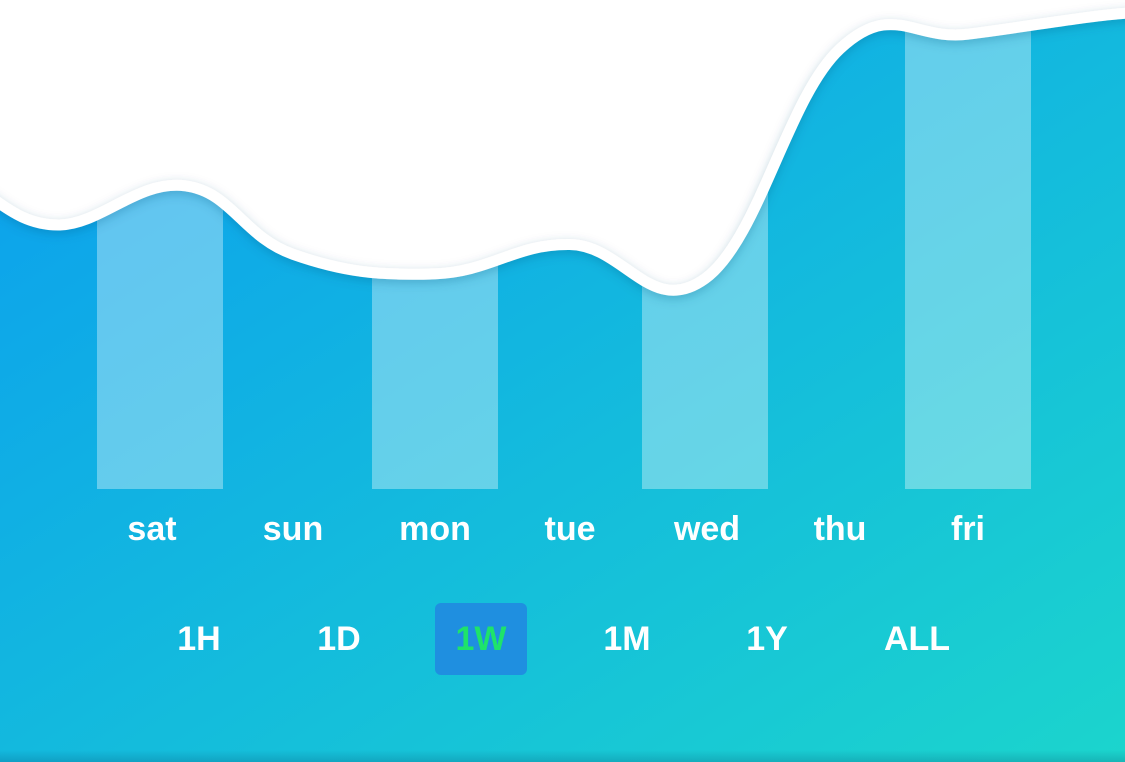 The width and height of the screenshot is (1125, 762). I want to click on x-axis-labels: sat sun mon tue wed thu fri, so click(556, 529).